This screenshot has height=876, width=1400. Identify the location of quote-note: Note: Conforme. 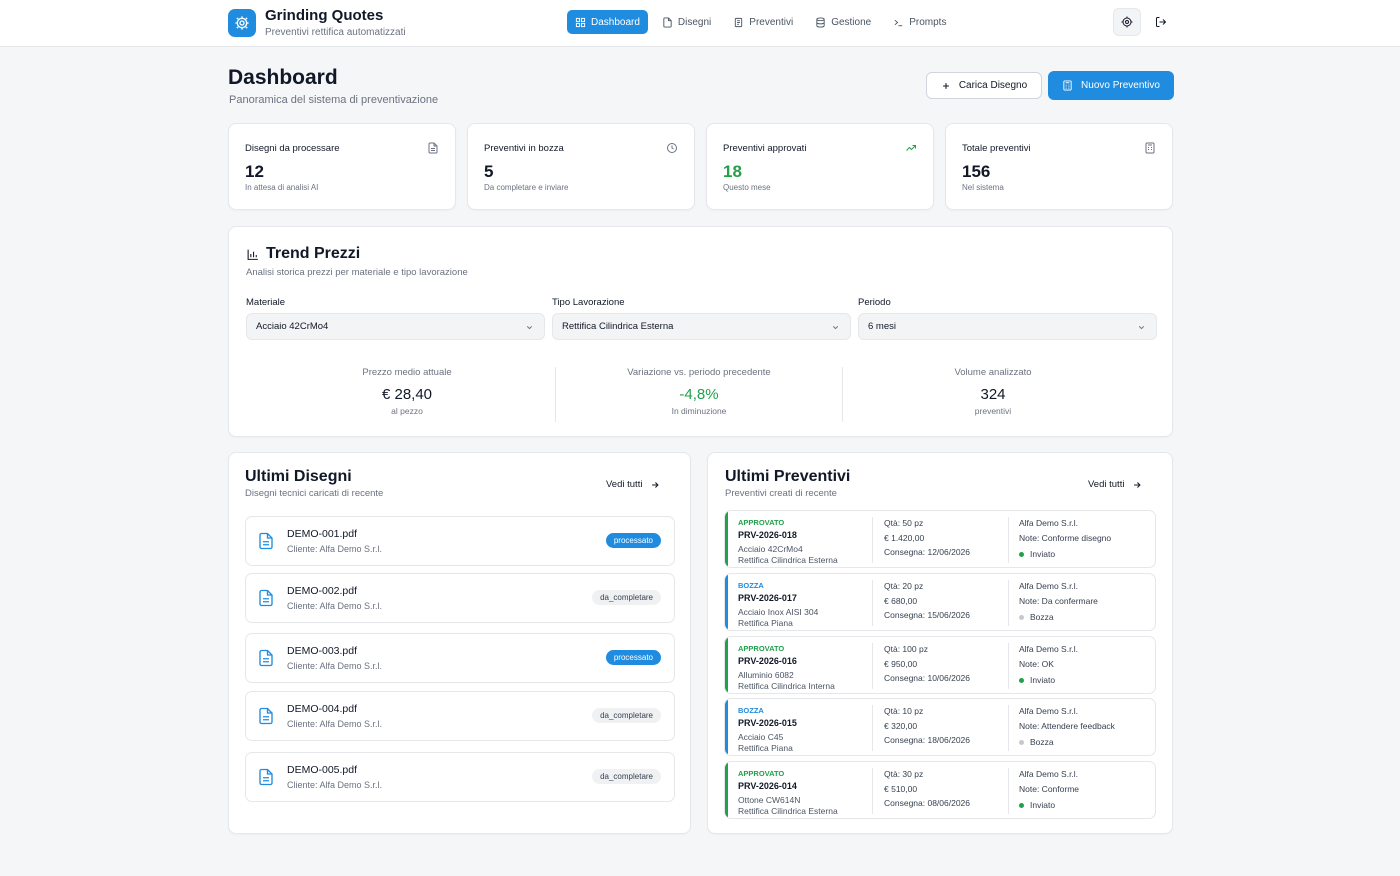
(1049, 789).